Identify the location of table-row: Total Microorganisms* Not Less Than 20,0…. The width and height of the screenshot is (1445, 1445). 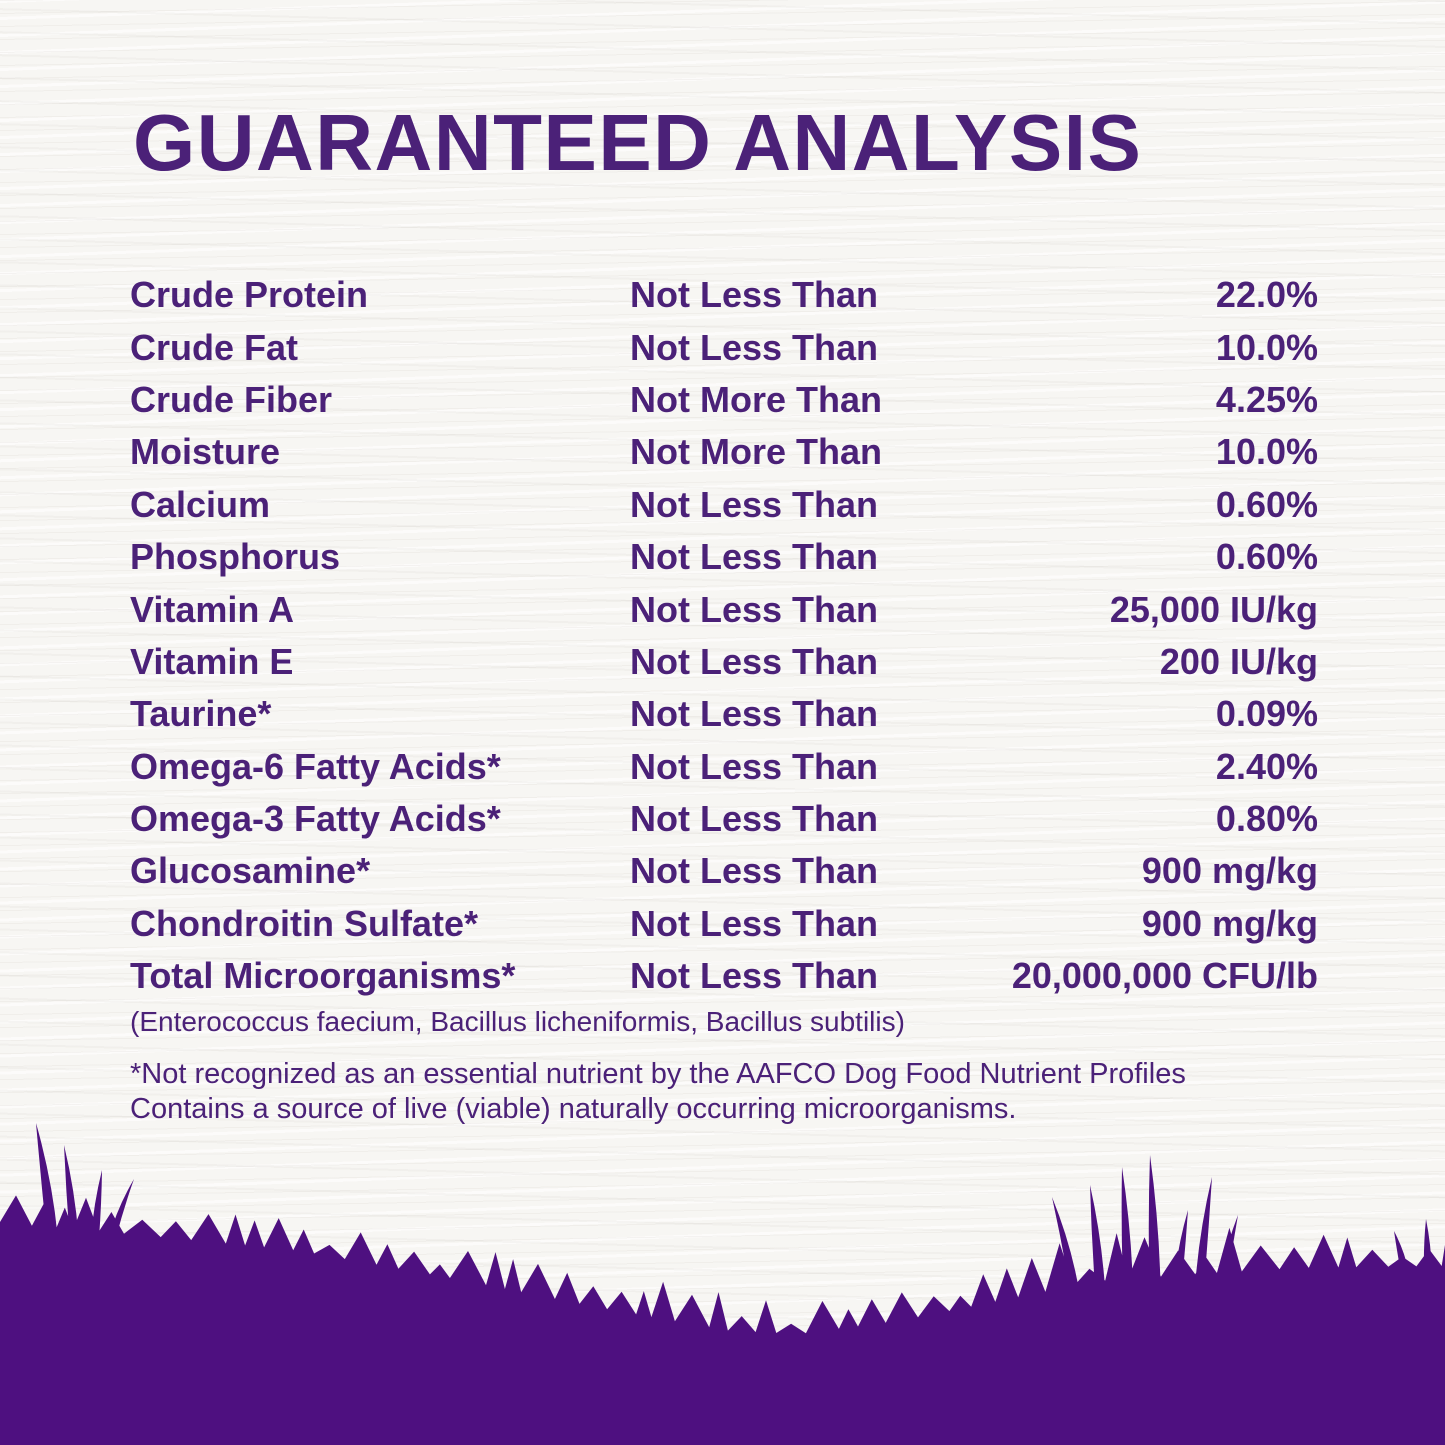
(724, 976).